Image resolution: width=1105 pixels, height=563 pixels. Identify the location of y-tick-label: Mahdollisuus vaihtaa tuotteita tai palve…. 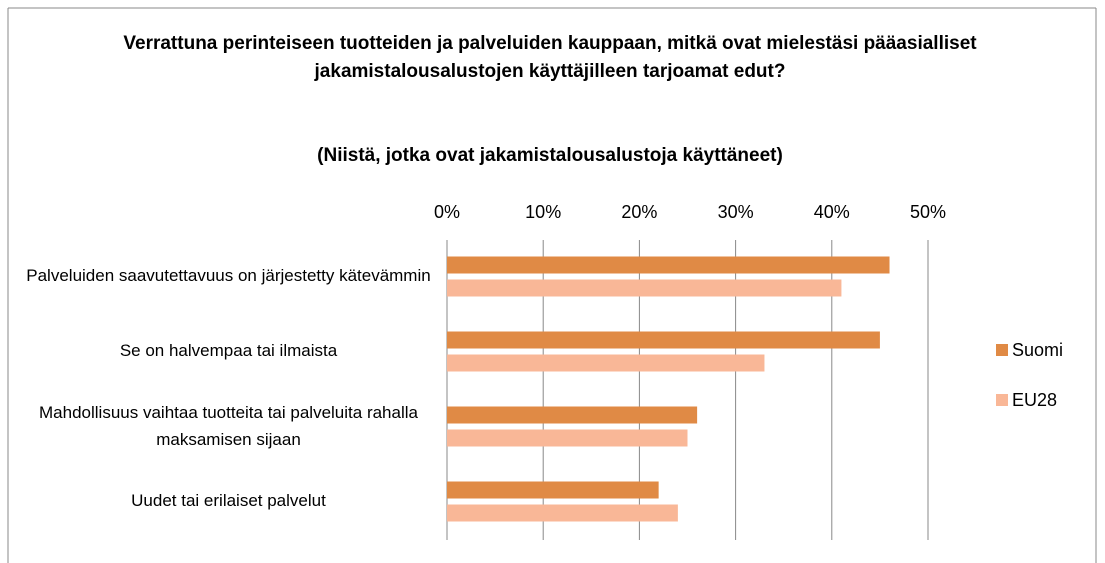
(228, 425).